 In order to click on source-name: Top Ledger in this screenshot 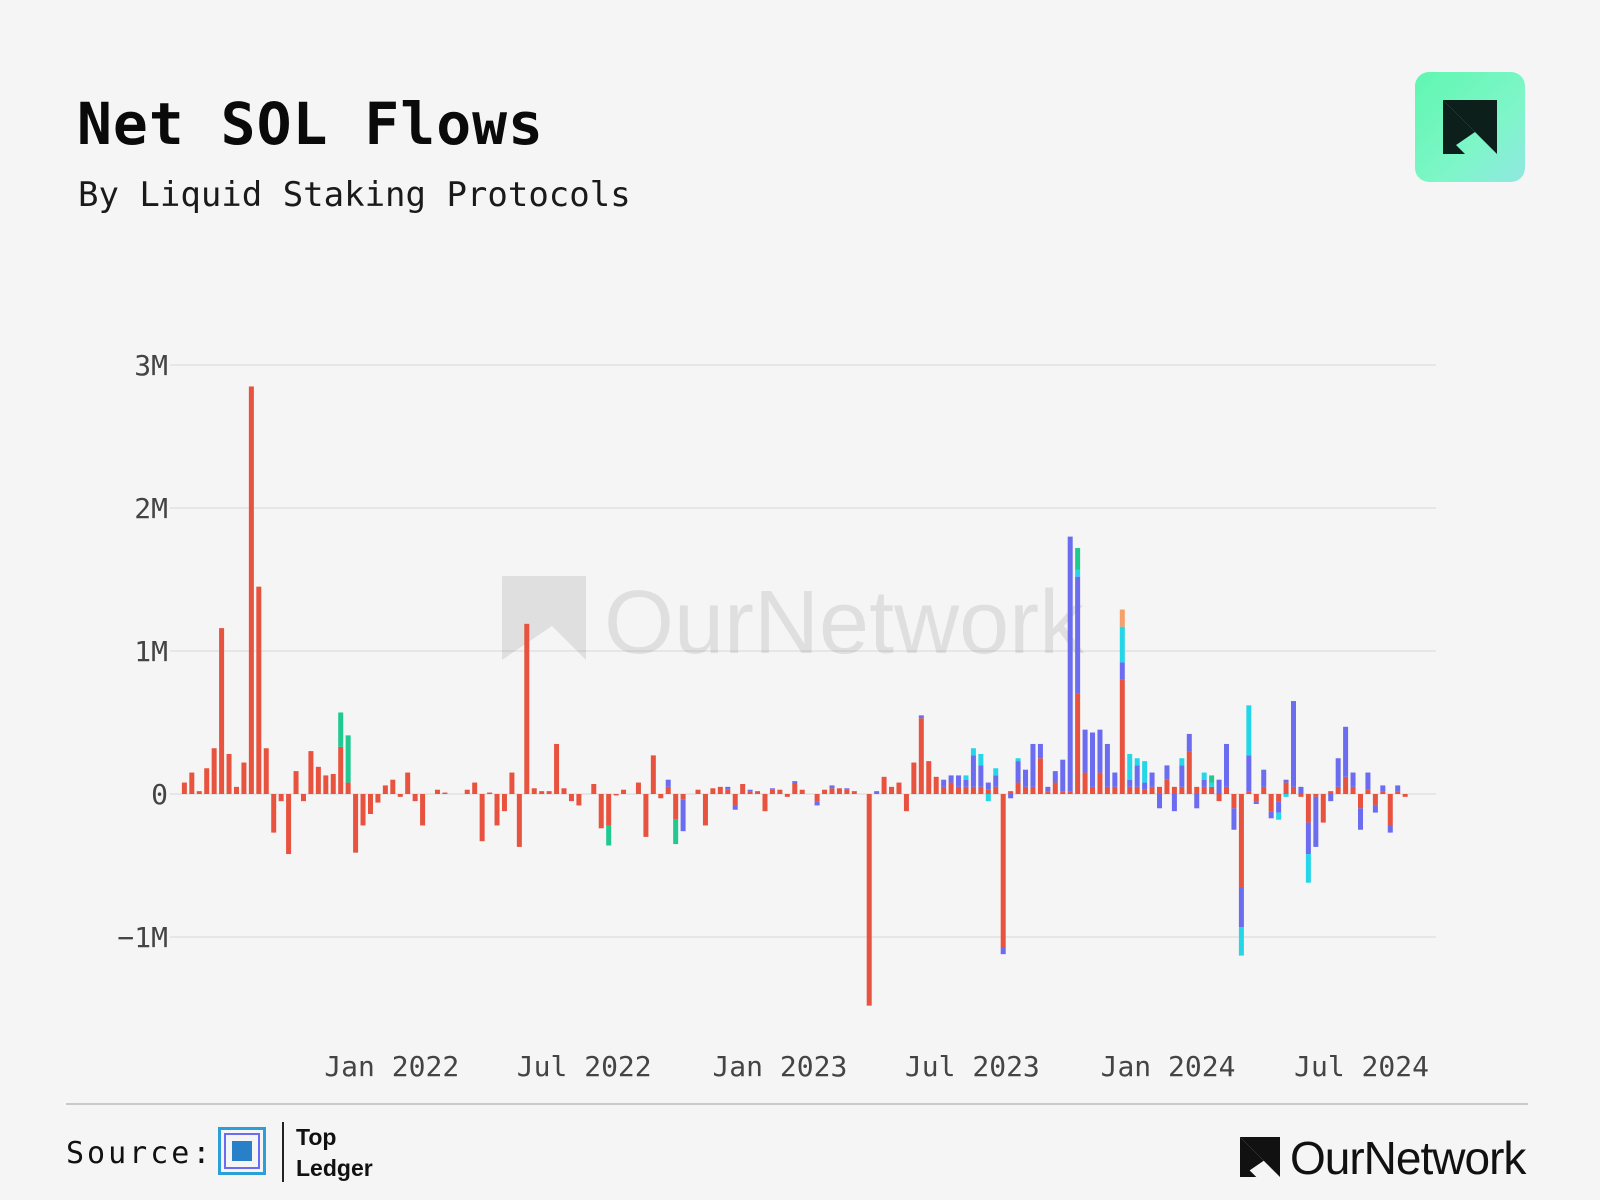, I will do `click(334, 1152)`.